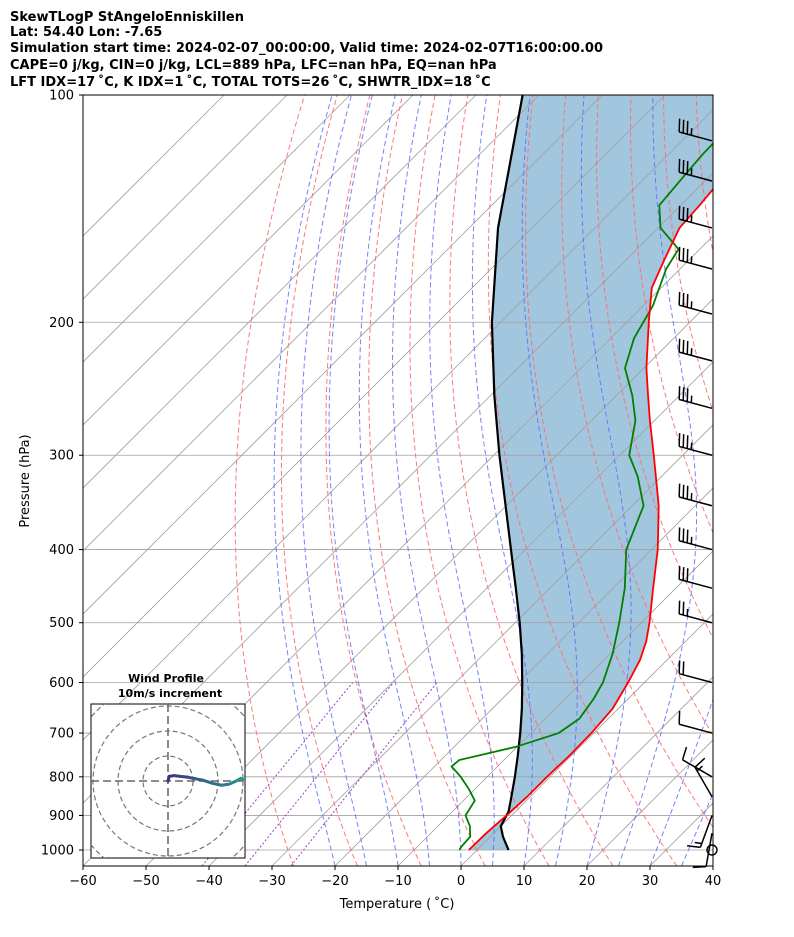 The height and width of the screenshot is (937, 794). Describe the element at coordinates (334, 881) in the screenshot. I see `x-tick-label: −20` at that location.